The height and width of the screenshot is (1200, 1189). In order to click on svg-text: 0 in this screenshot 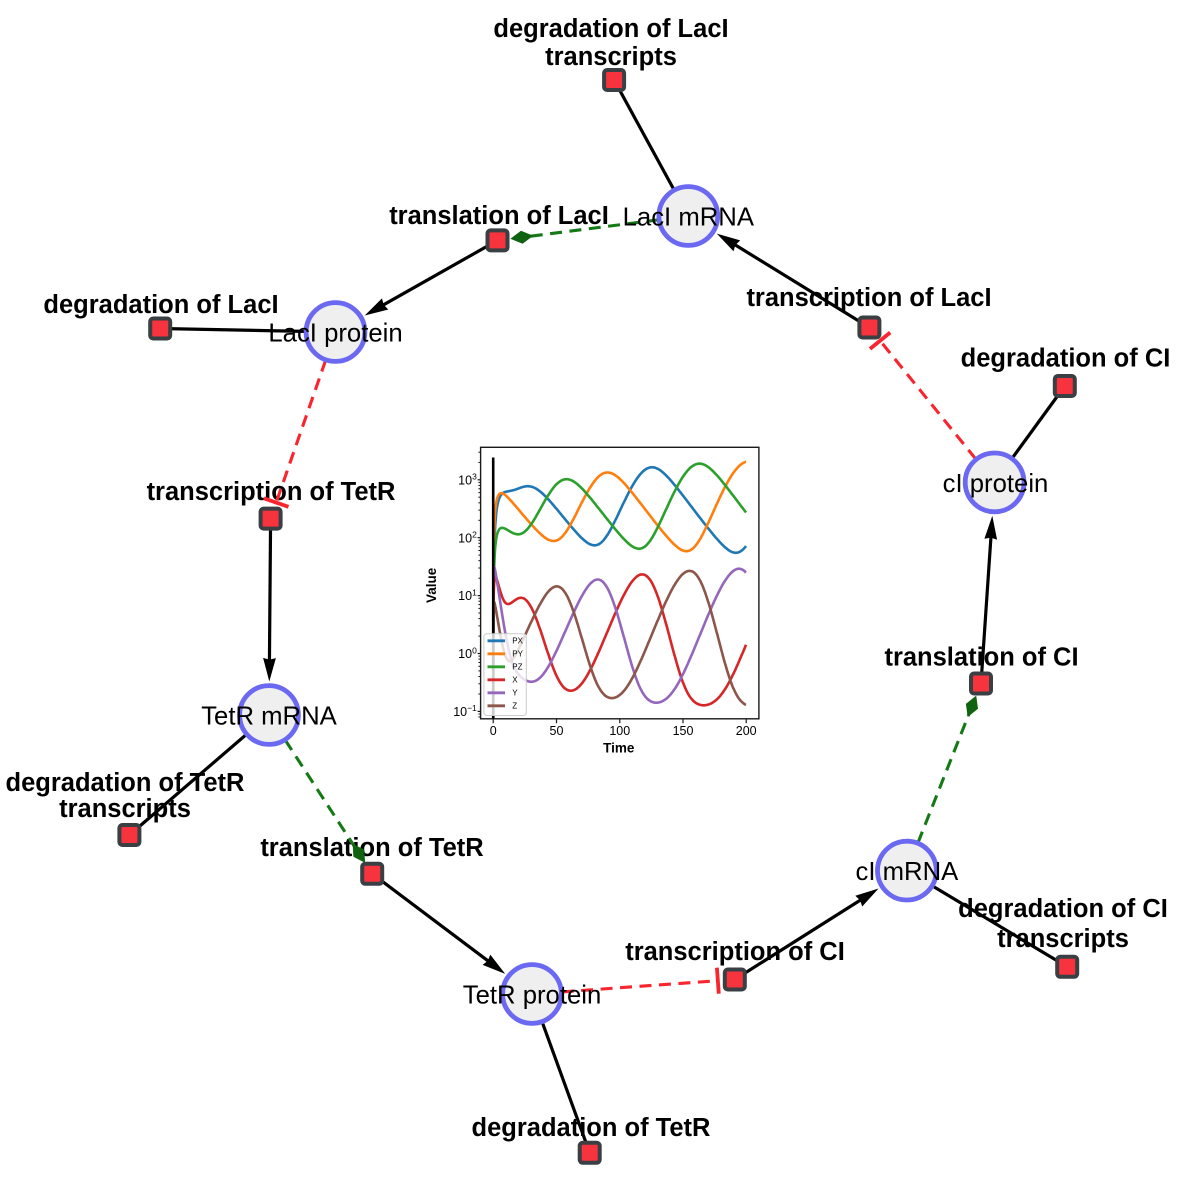, I will do `click(493, 731)`.